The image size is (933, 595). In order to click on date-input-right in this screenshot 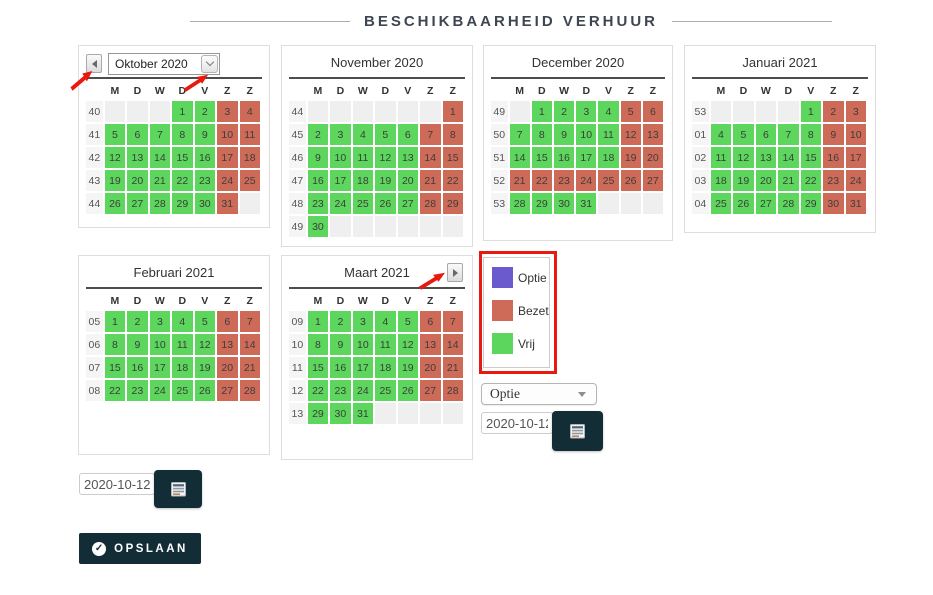, I will do `click(517, 423)`.